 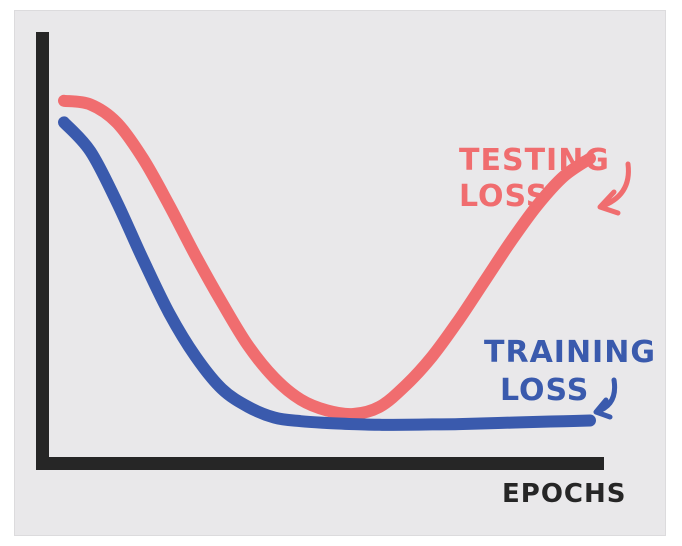 What do you see at coordinates (320, 463) in the screenshot?
I see `x-axis` at bounding box center [320, 463].